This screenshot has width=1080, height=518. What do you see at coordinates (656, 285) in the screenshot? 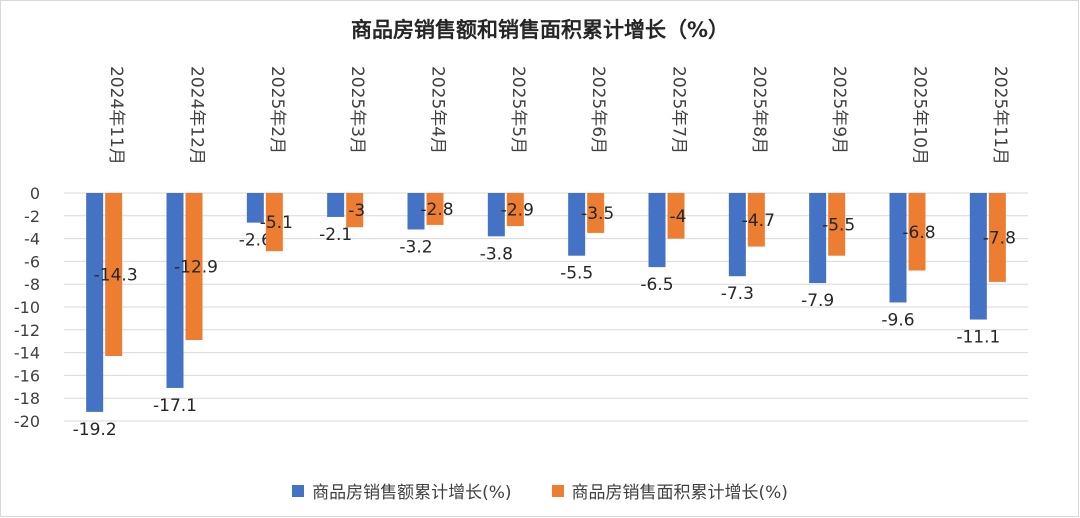
I see `data-label-sales-amount: -6.5` at bounding box center [656, 285].